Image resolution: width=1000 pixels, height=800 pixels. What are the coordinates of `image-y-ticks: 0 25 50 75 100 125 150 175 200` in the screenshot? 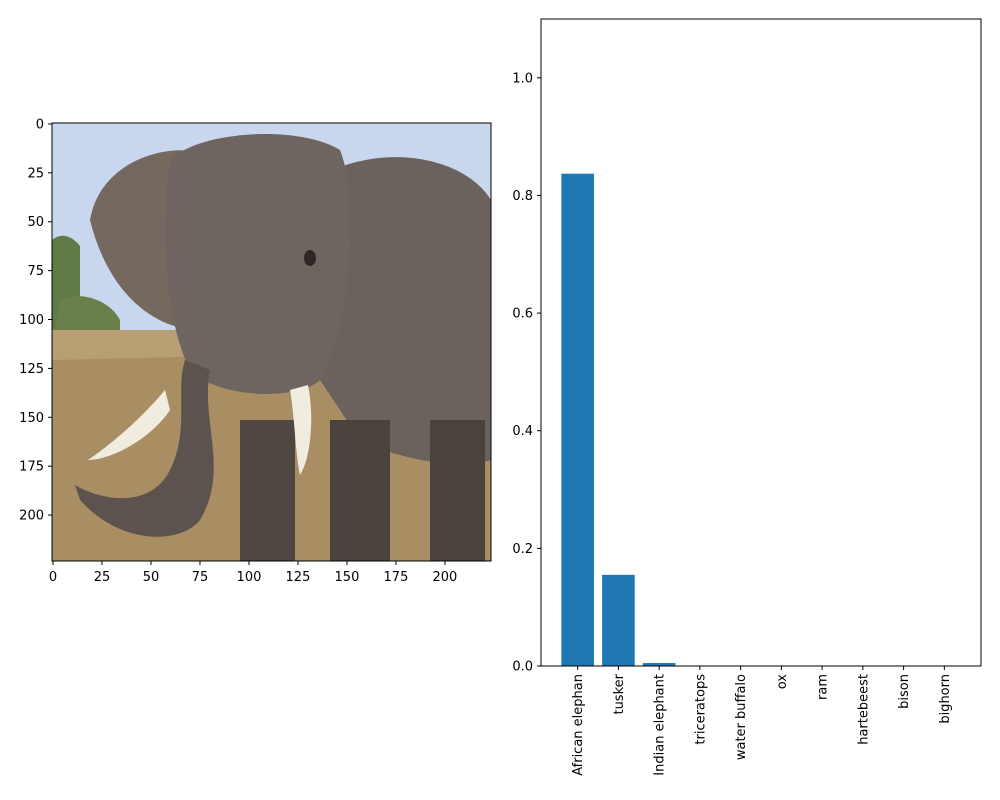 It's located at (35, 320).